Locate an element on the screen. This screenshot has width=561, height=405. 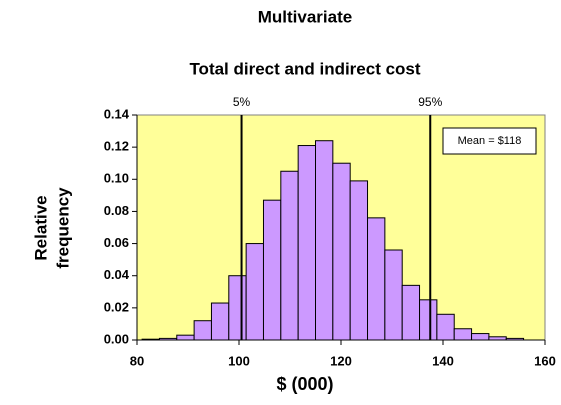
y-tick-label: 0.06 is located at coordinates (116, 242).